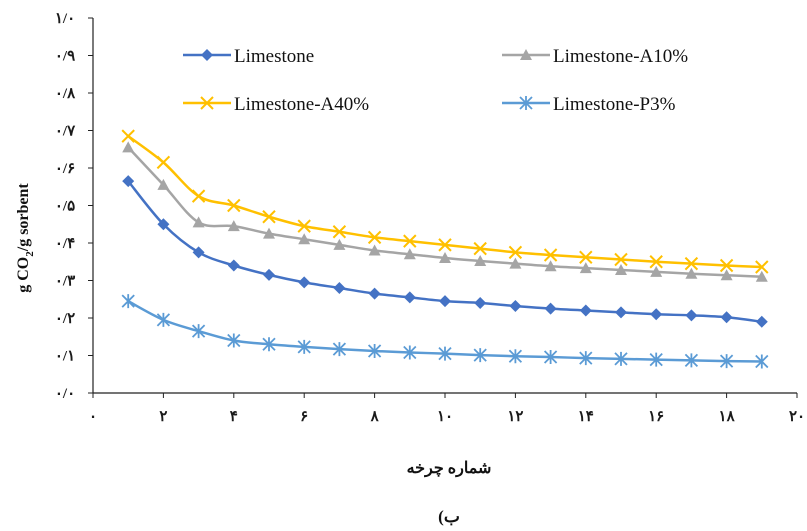 The height and width of the screenshot is (531, 807). What do you see at coordinates (65, 357) in the screenshot?
I see `y-tick-label: ۰/۱` at bounding box center [65, 357].